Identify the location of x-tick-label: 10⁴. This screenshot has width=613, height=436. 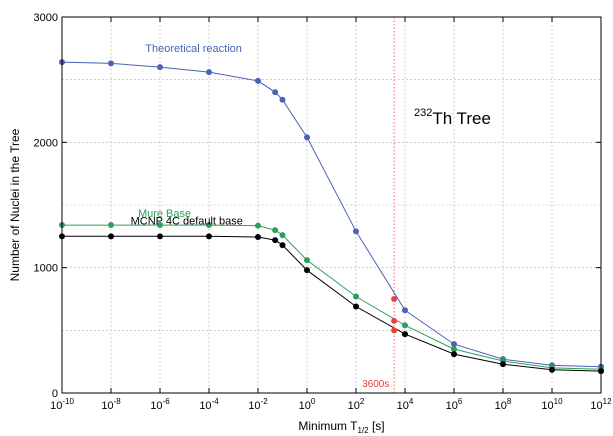
(405, 404).